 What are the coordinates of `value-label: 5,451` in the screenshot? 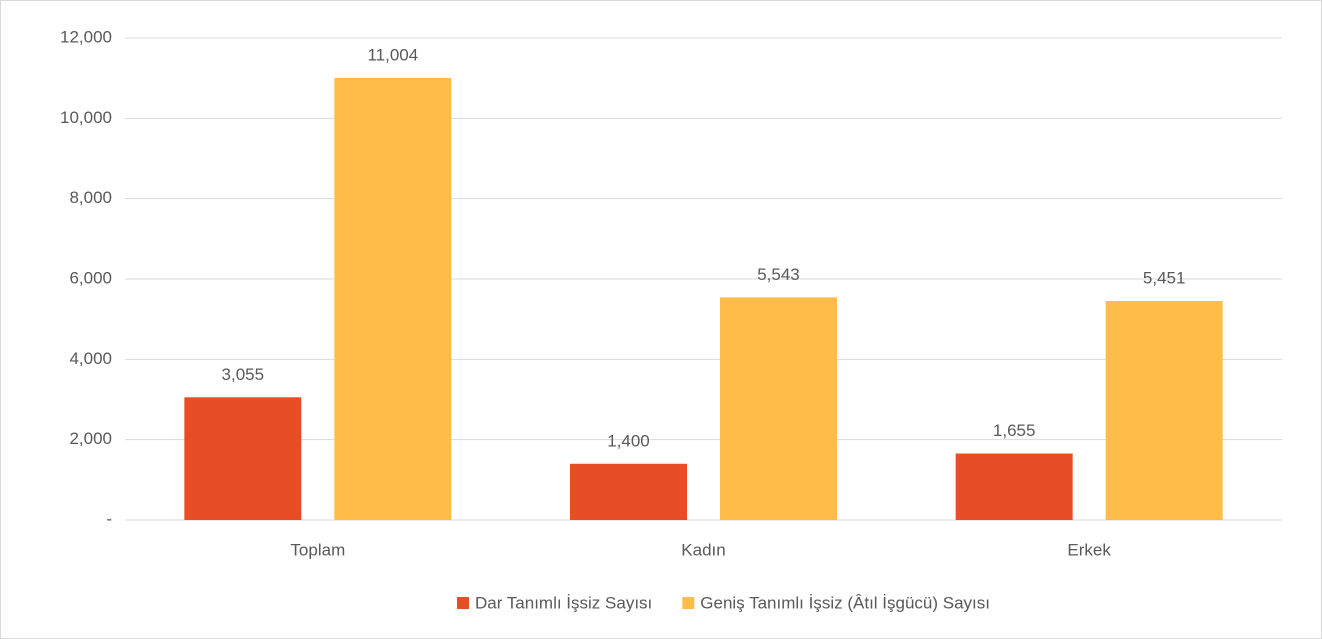 It's located at (1164, 278).